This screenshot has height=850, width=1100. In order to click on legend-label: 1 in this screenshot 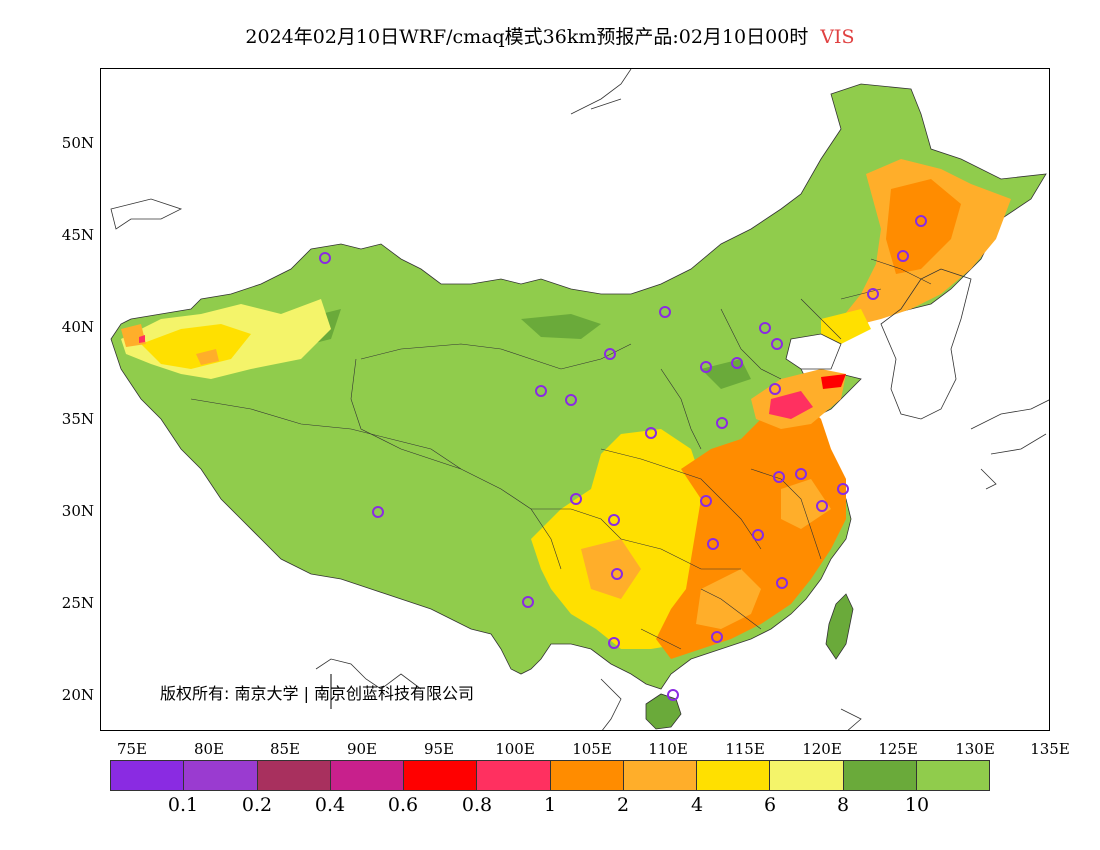, I will do `click(550, 805)`.